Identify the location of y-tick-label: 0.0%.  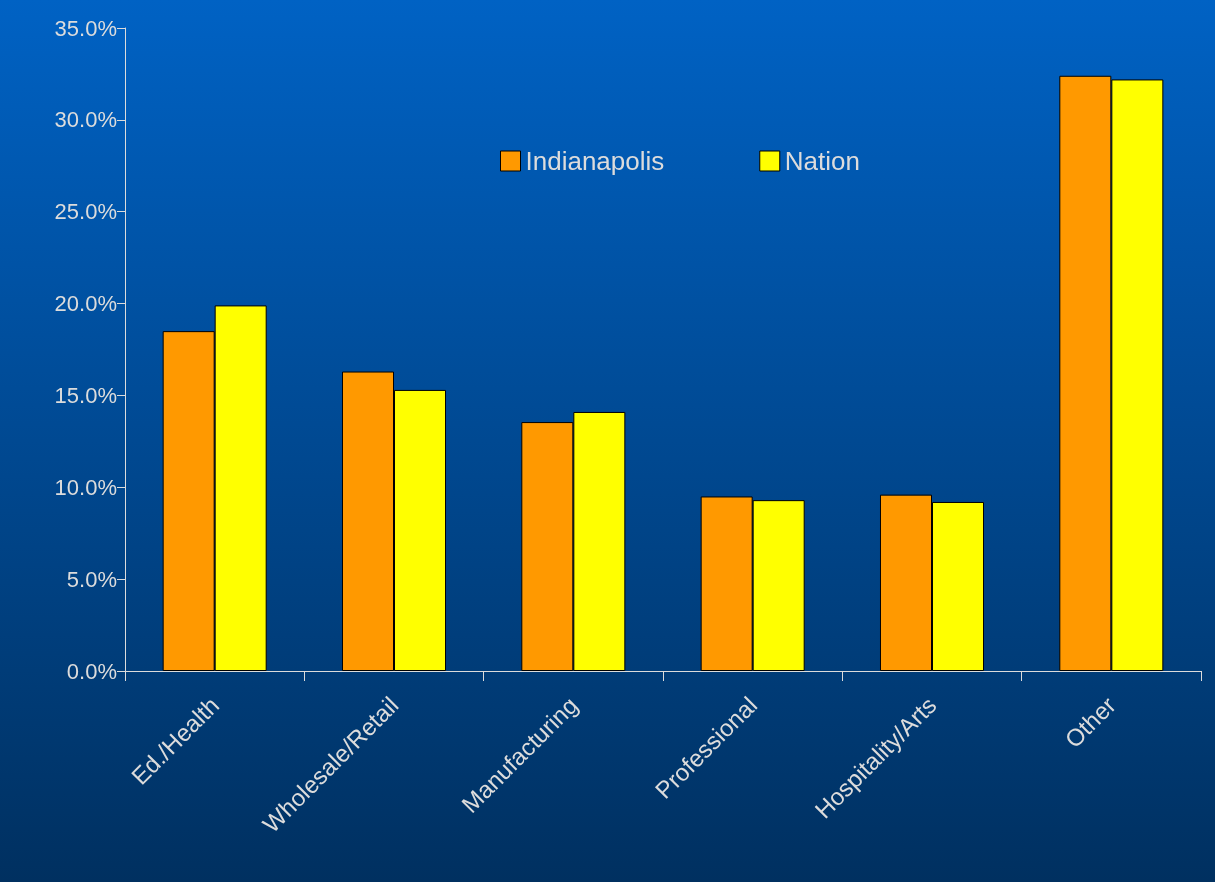
(91, 671).